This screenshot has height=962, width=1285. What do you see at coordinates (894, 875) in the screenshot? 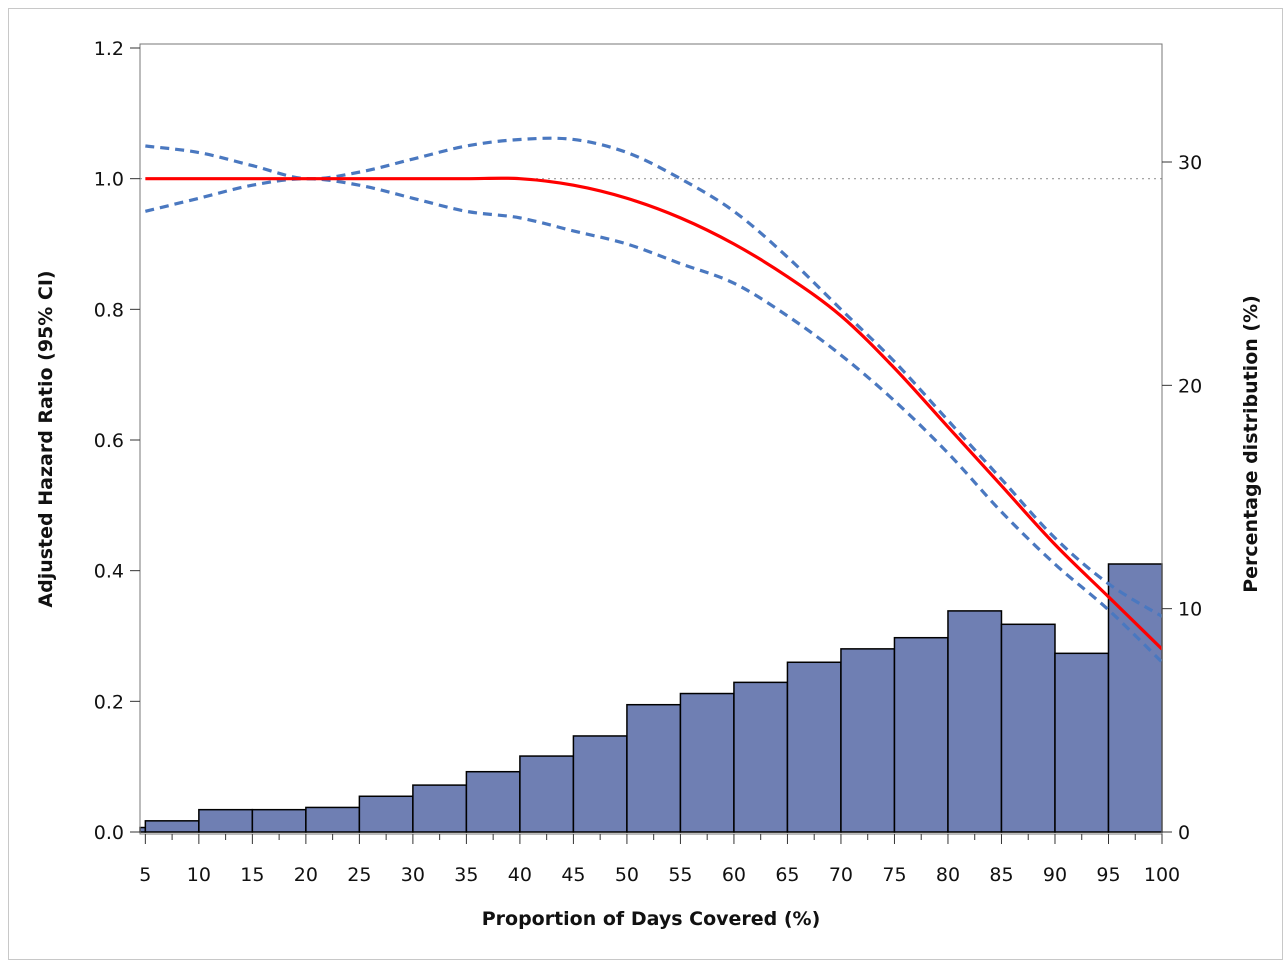
I see `x-tick-label: 75` at bounding box center [894, 875].